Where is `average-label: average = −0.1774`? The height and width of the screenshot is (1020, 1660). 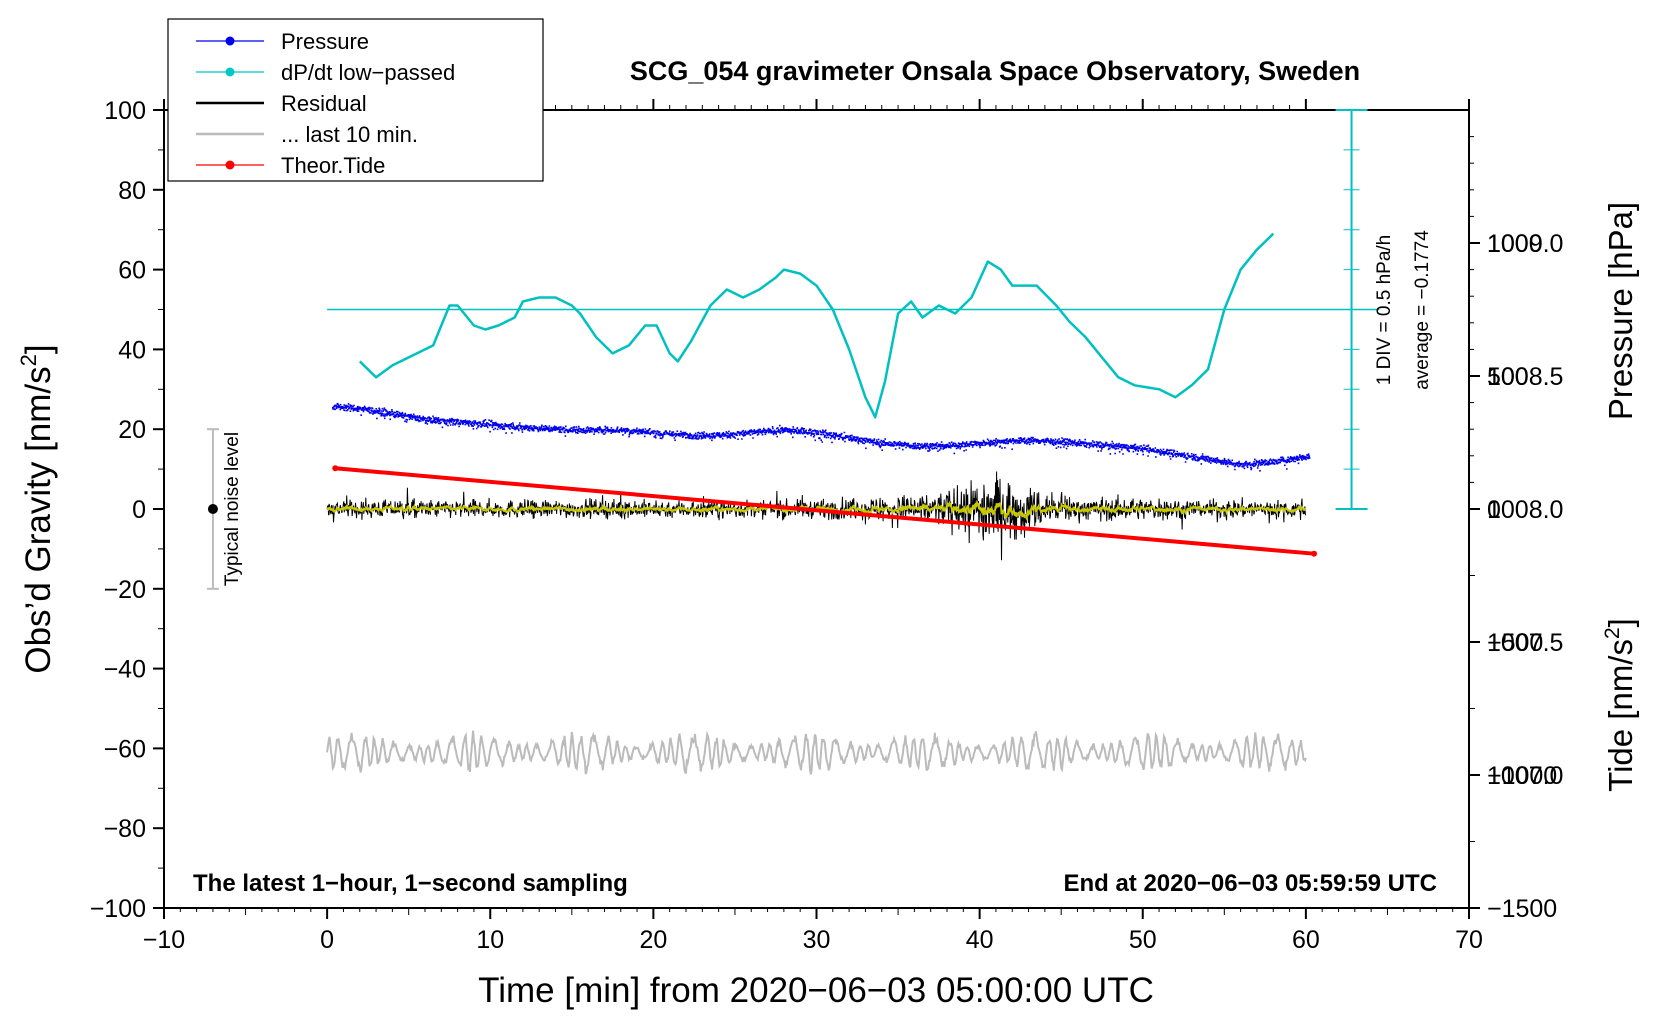
average-label: average = −0.1774 is located at coordinates (1422, 310).